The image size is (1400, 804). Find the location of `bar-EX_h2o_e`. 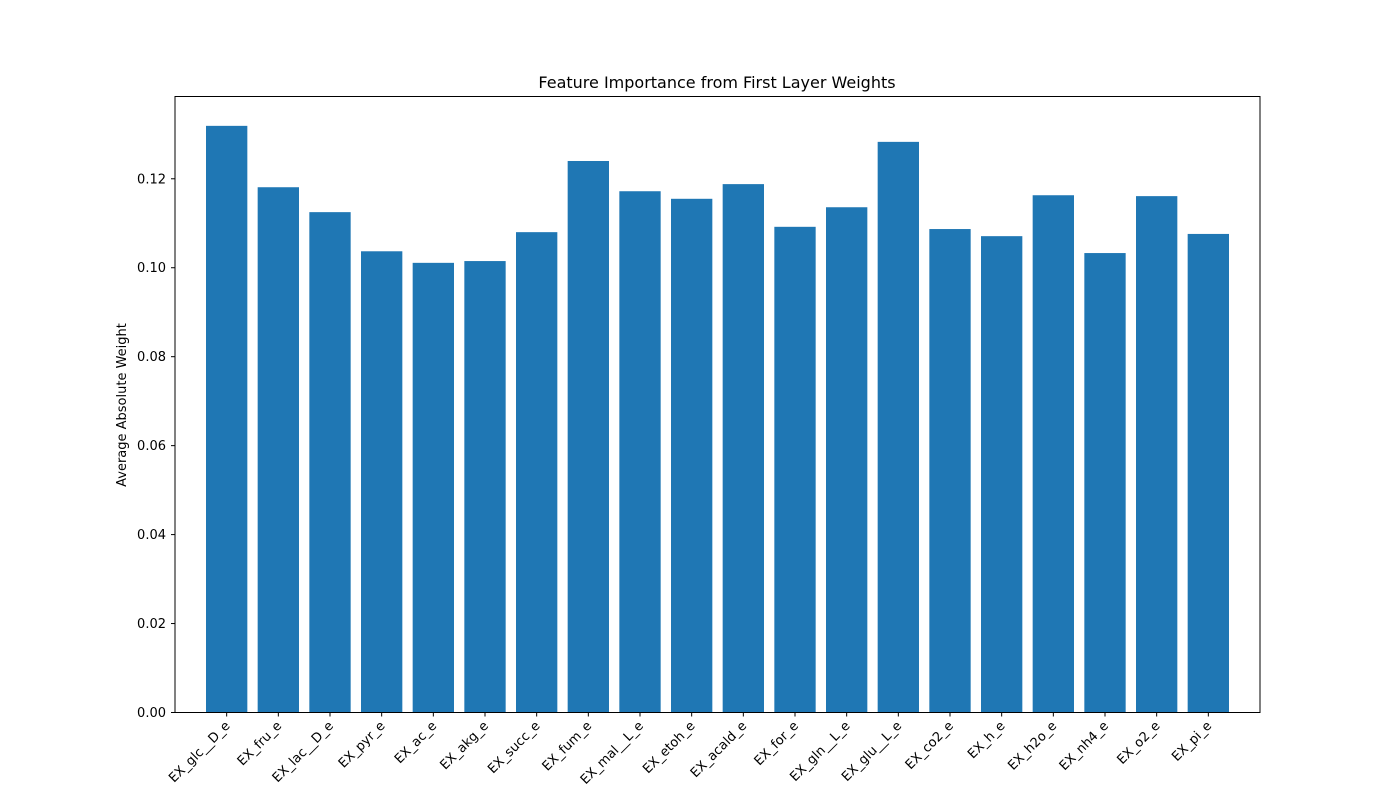

bar-EX_h2o_e is located at coordinates (1053, 454).